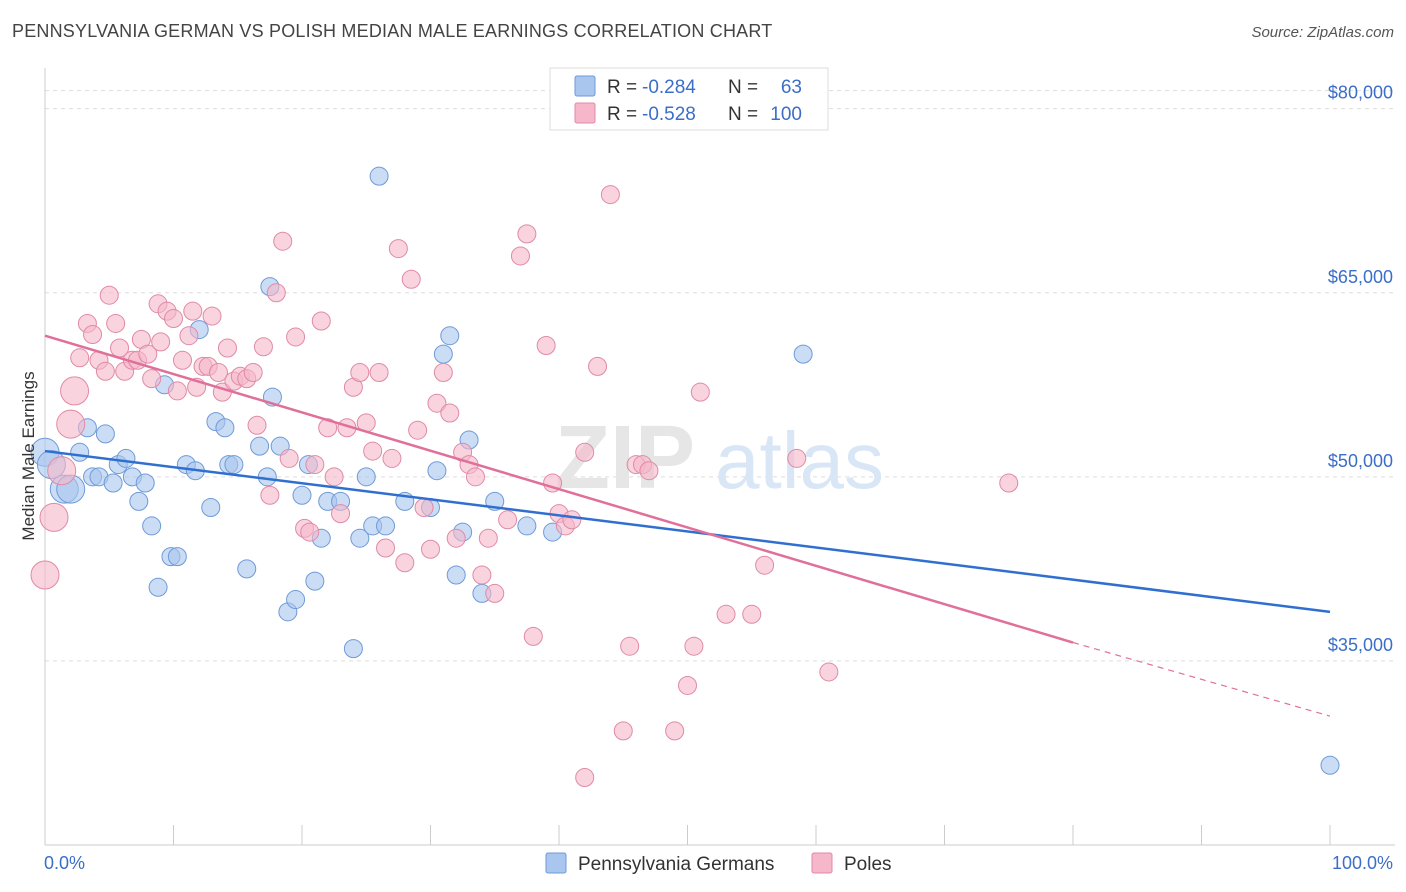 The width and height of the screenshot is (1406, 892). I want to click on legend-r-value-2: -0.528, so click(669, 114).